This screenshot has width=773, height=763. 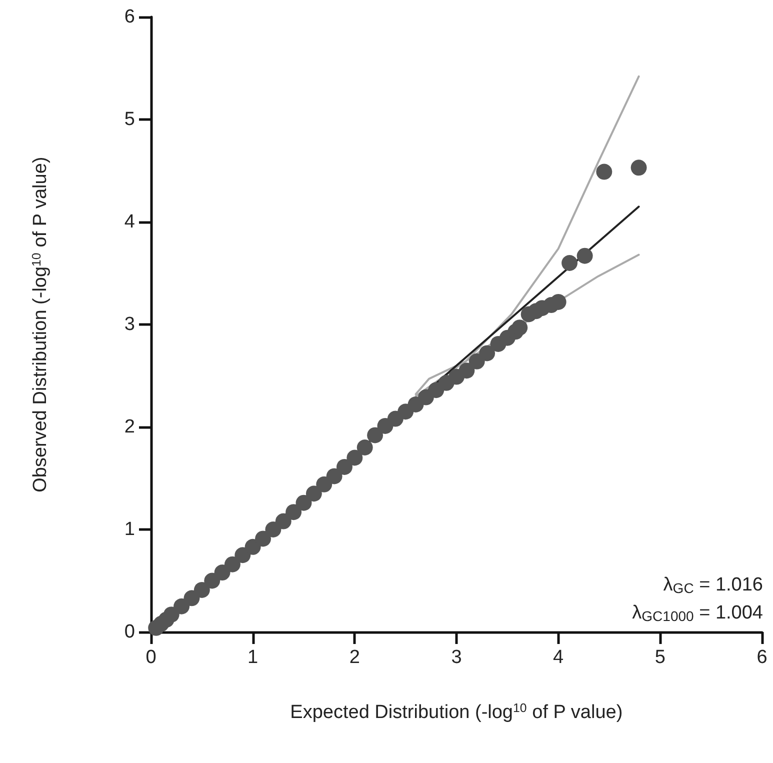 I want to click on y-tick-label: 6, so click(x=129, y=17).